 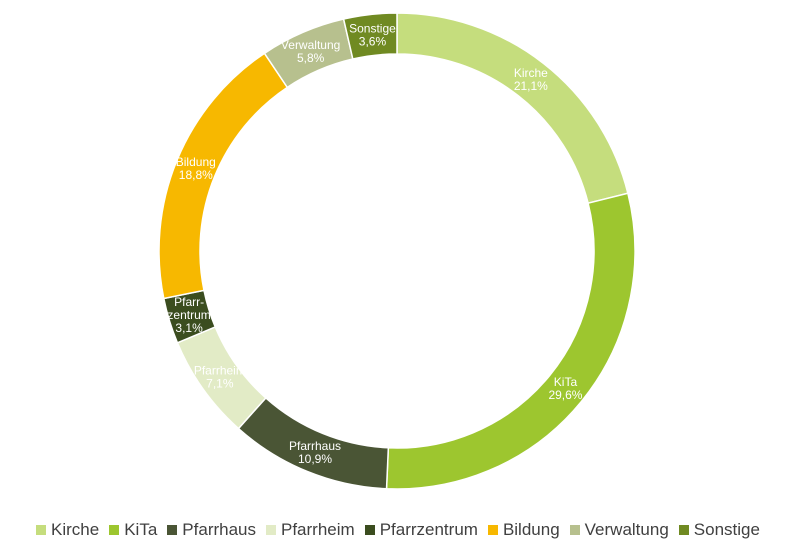 What do you see at coordinates (428, 529) in the screenshot?
I see `legend-label: Pfarrzentrum` at bounding box center [428, 529].